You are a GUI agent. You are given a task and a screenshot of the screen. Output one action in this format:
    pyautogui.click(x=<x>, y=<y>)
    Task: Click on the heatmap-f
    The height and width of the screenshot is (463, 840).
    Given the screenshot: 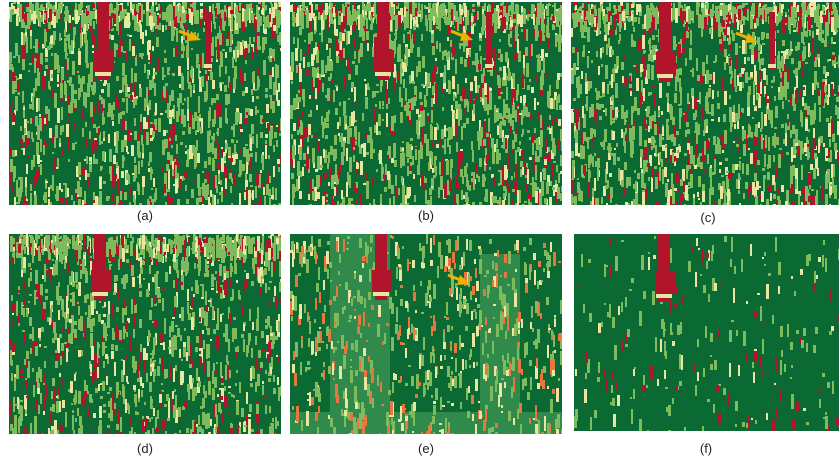 What is the action you would take?
    pyautogui.click(x=706, y=332)
    